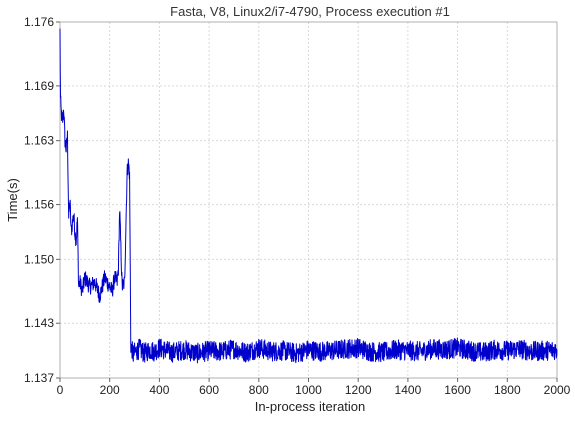 This screenshot has width=575, height=421. What do you see at coordinates (308, 390) in the screenshot?
I see `x-tick-label: 1000` at bounding box center [308, 390].